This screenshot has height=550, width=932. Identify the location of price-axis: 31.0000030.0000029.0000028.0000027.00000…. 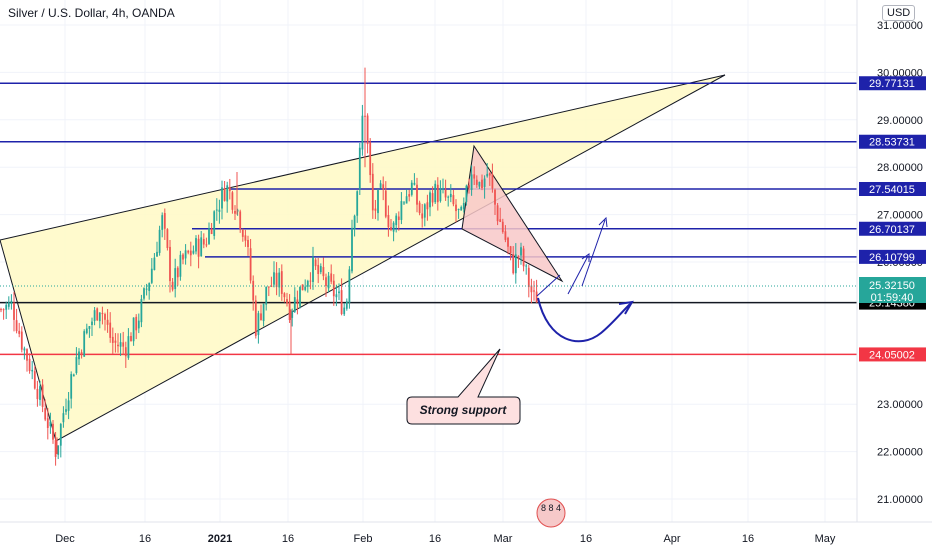
(894, 261).